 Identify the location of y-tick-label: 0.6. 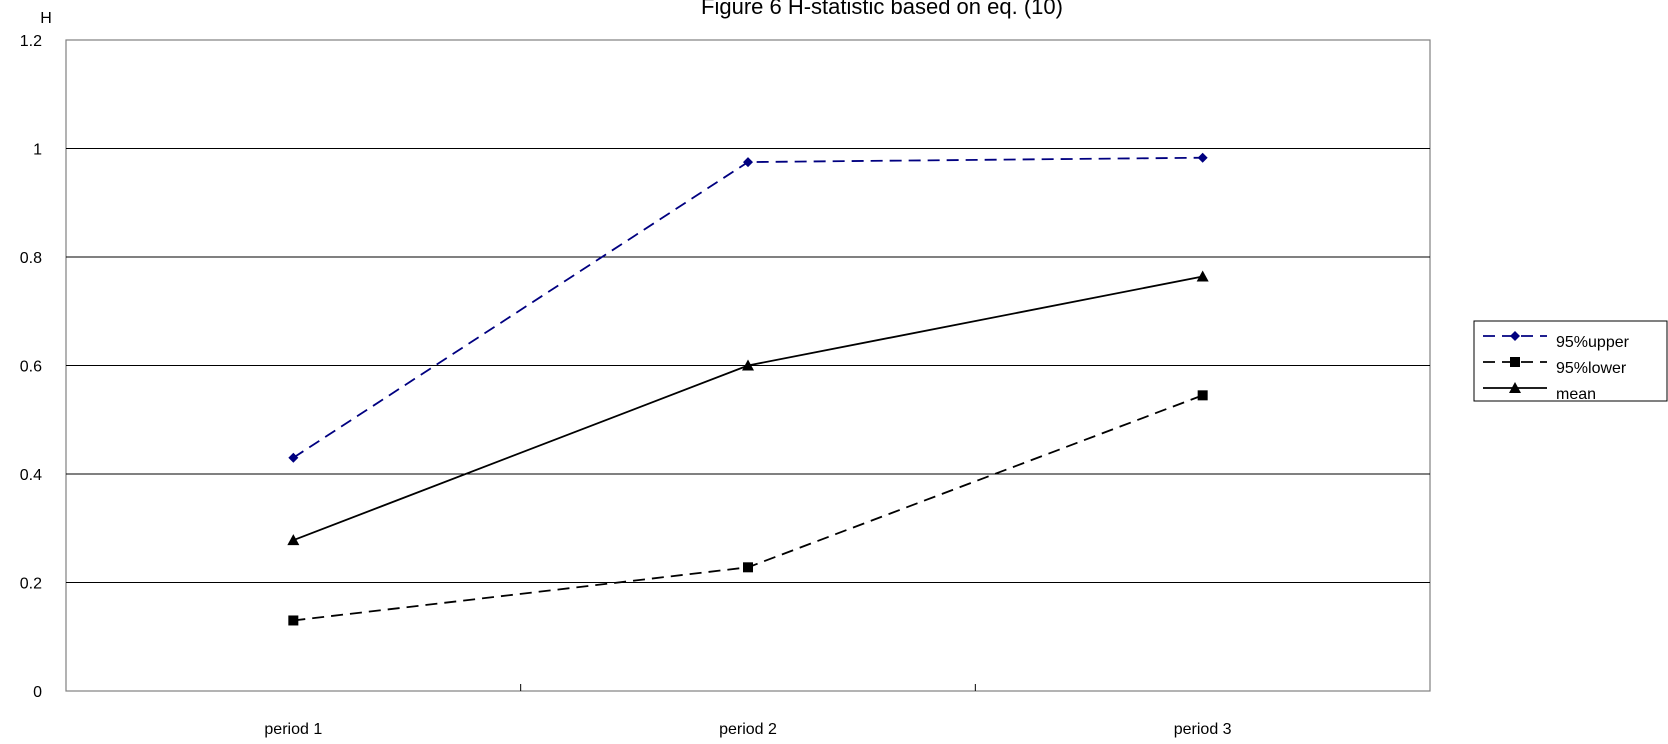
(31, 367).